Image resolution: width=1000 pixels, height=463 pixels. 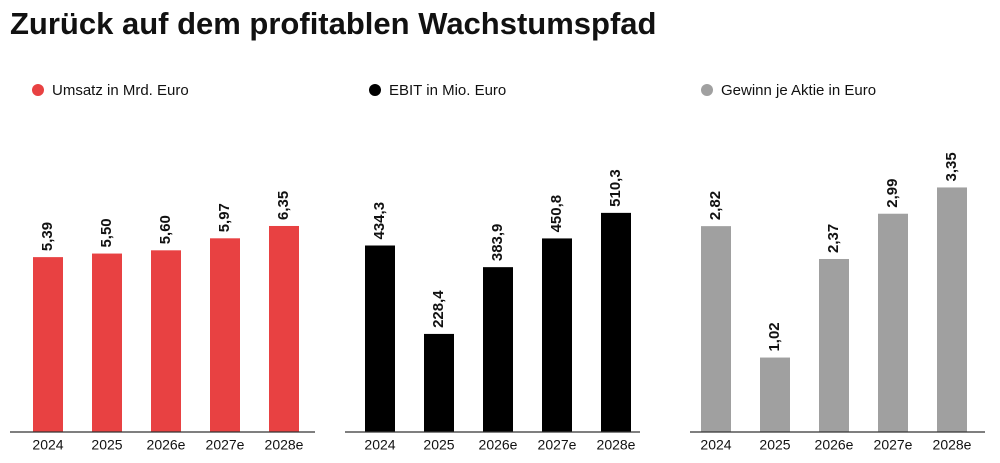 What do you see at coordinates (833, 238) in the screenshot?
I see `value-label: 2,37` at bounding box center [833, 238].